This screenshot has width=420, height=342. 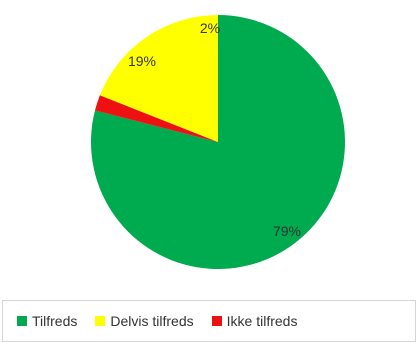 What do you see at coordinates (156, 118) in the screenshot?
I see `pie-slice-ikke-tilfreds` at bounding box center [156, 118].